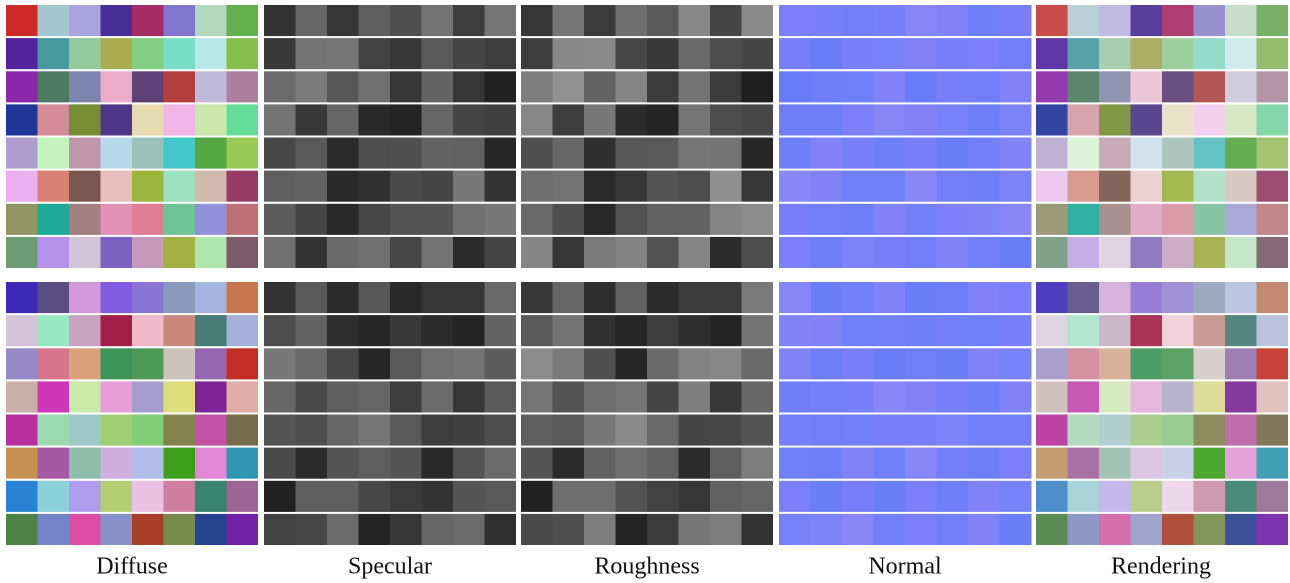  I want to click on column-caption: Normal, so click(905, 567).